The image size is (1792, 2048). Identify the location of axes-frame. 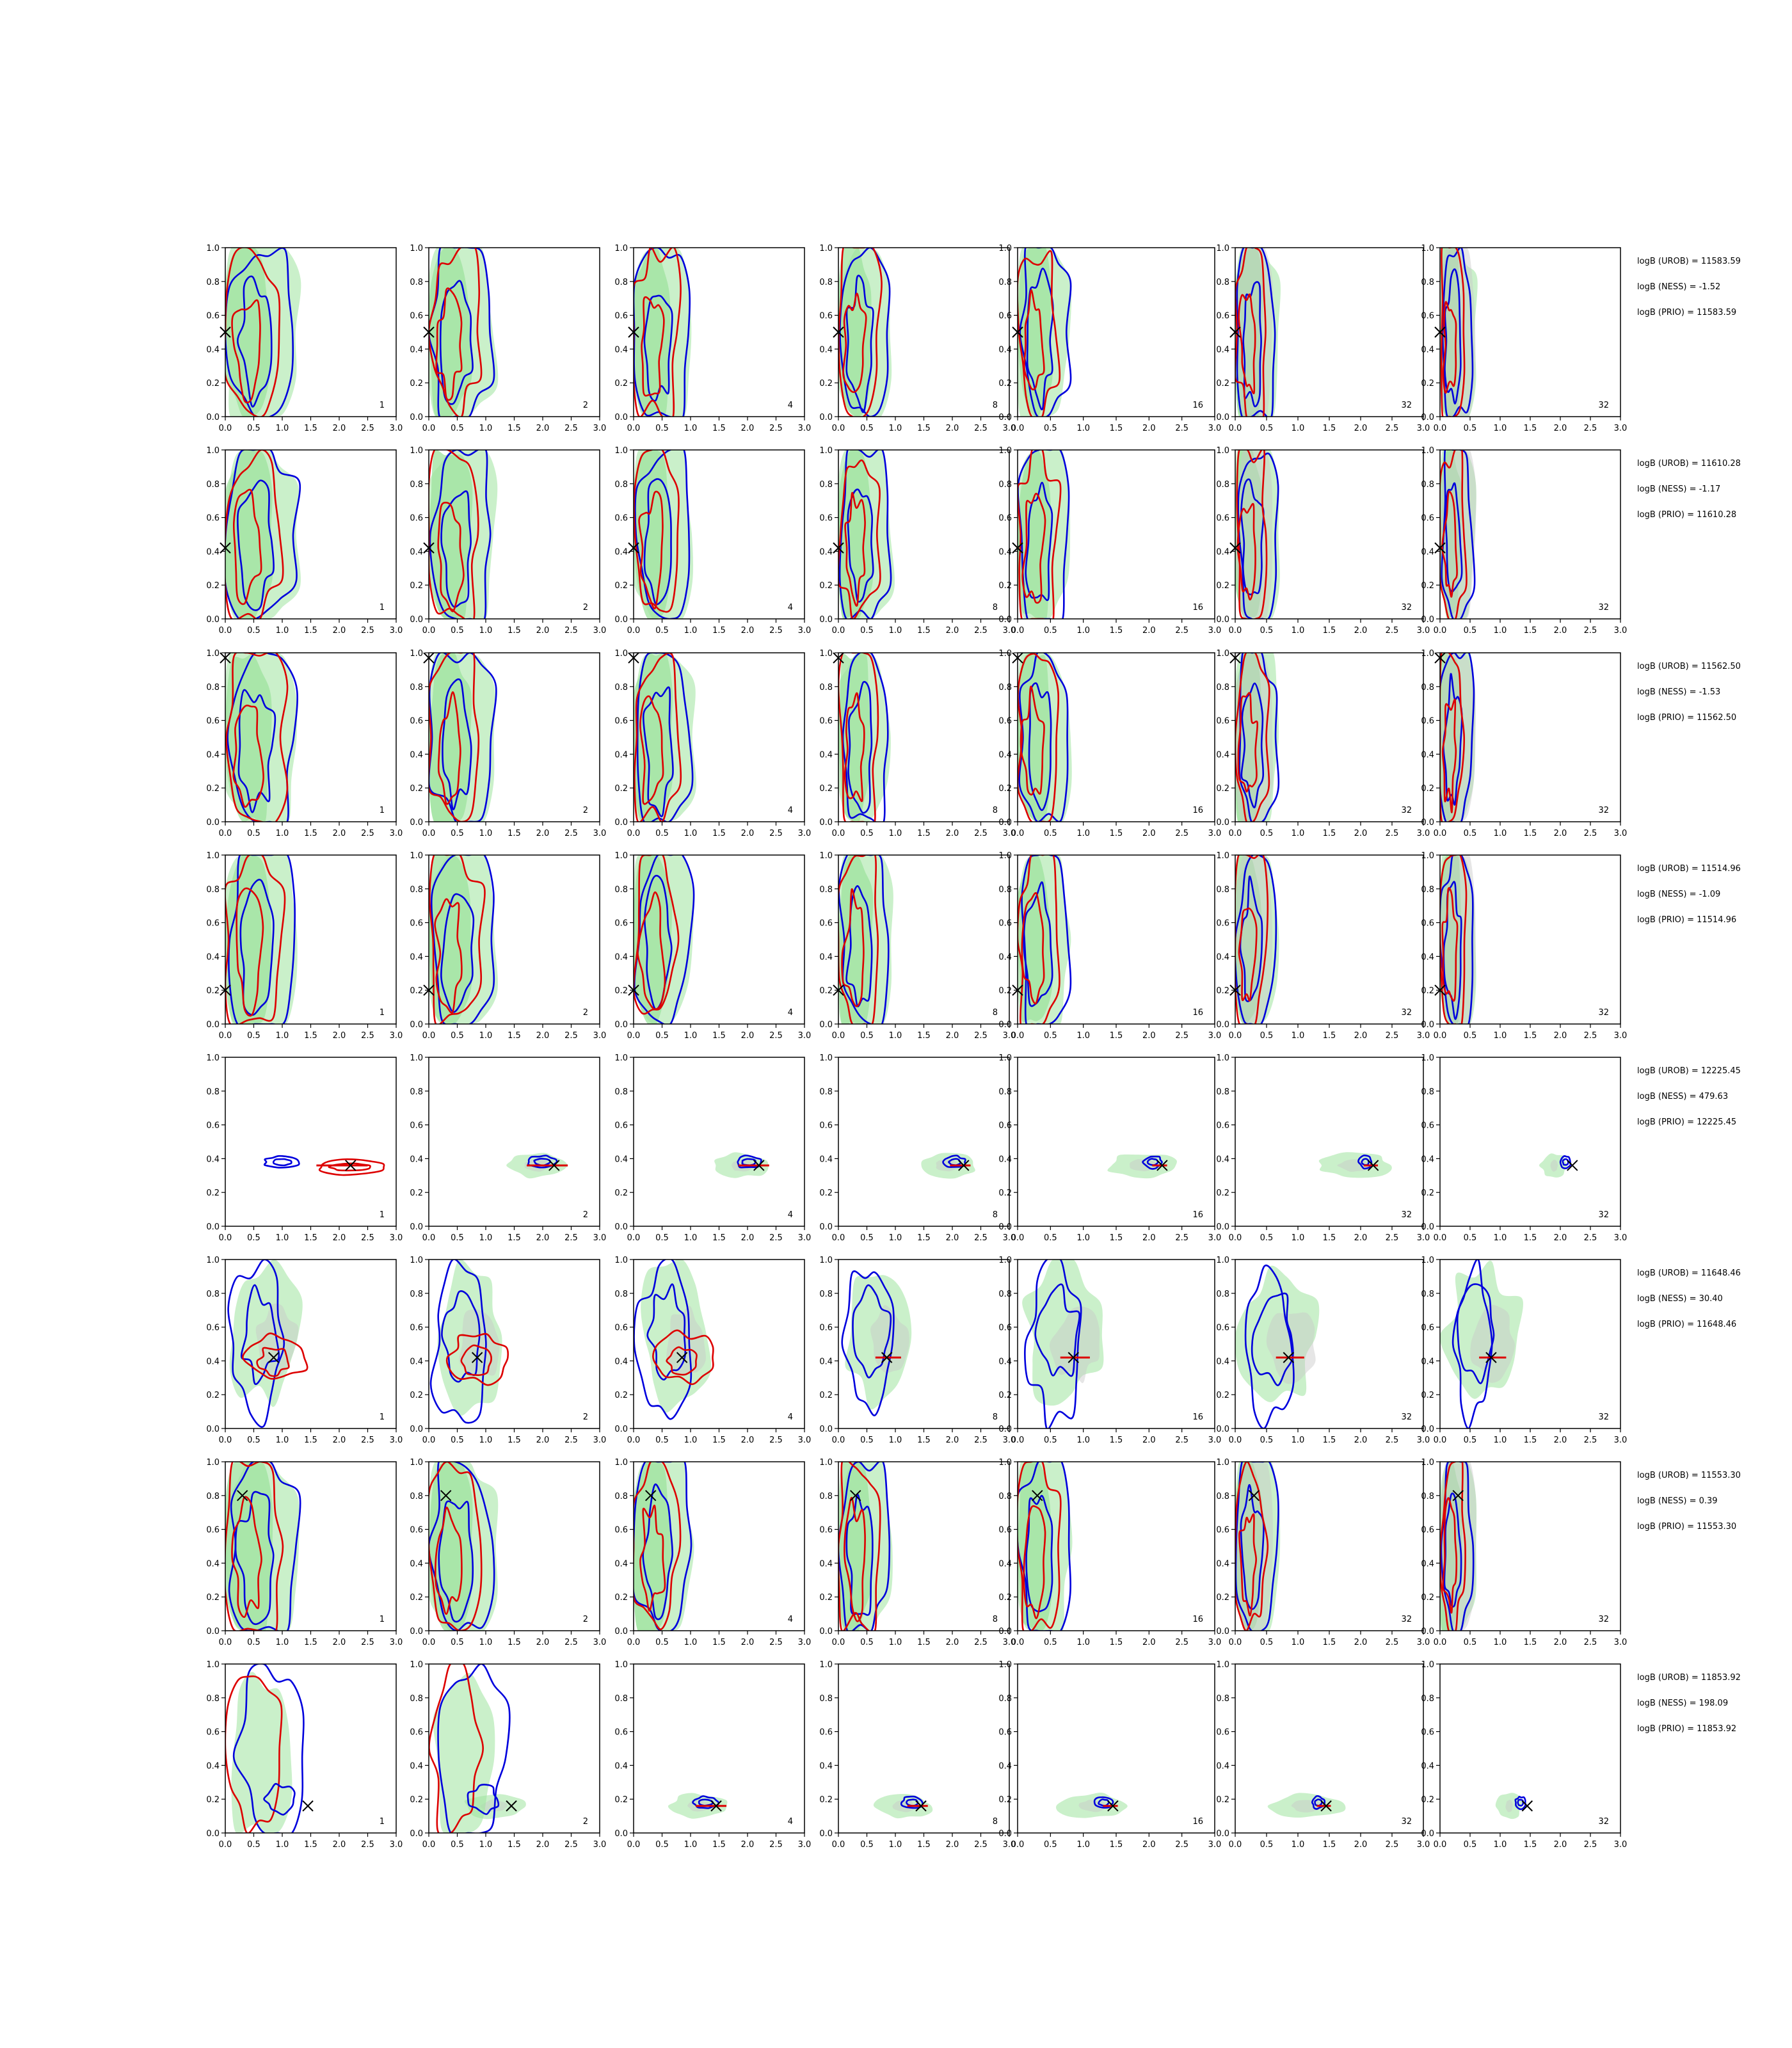
(1530, 1142).